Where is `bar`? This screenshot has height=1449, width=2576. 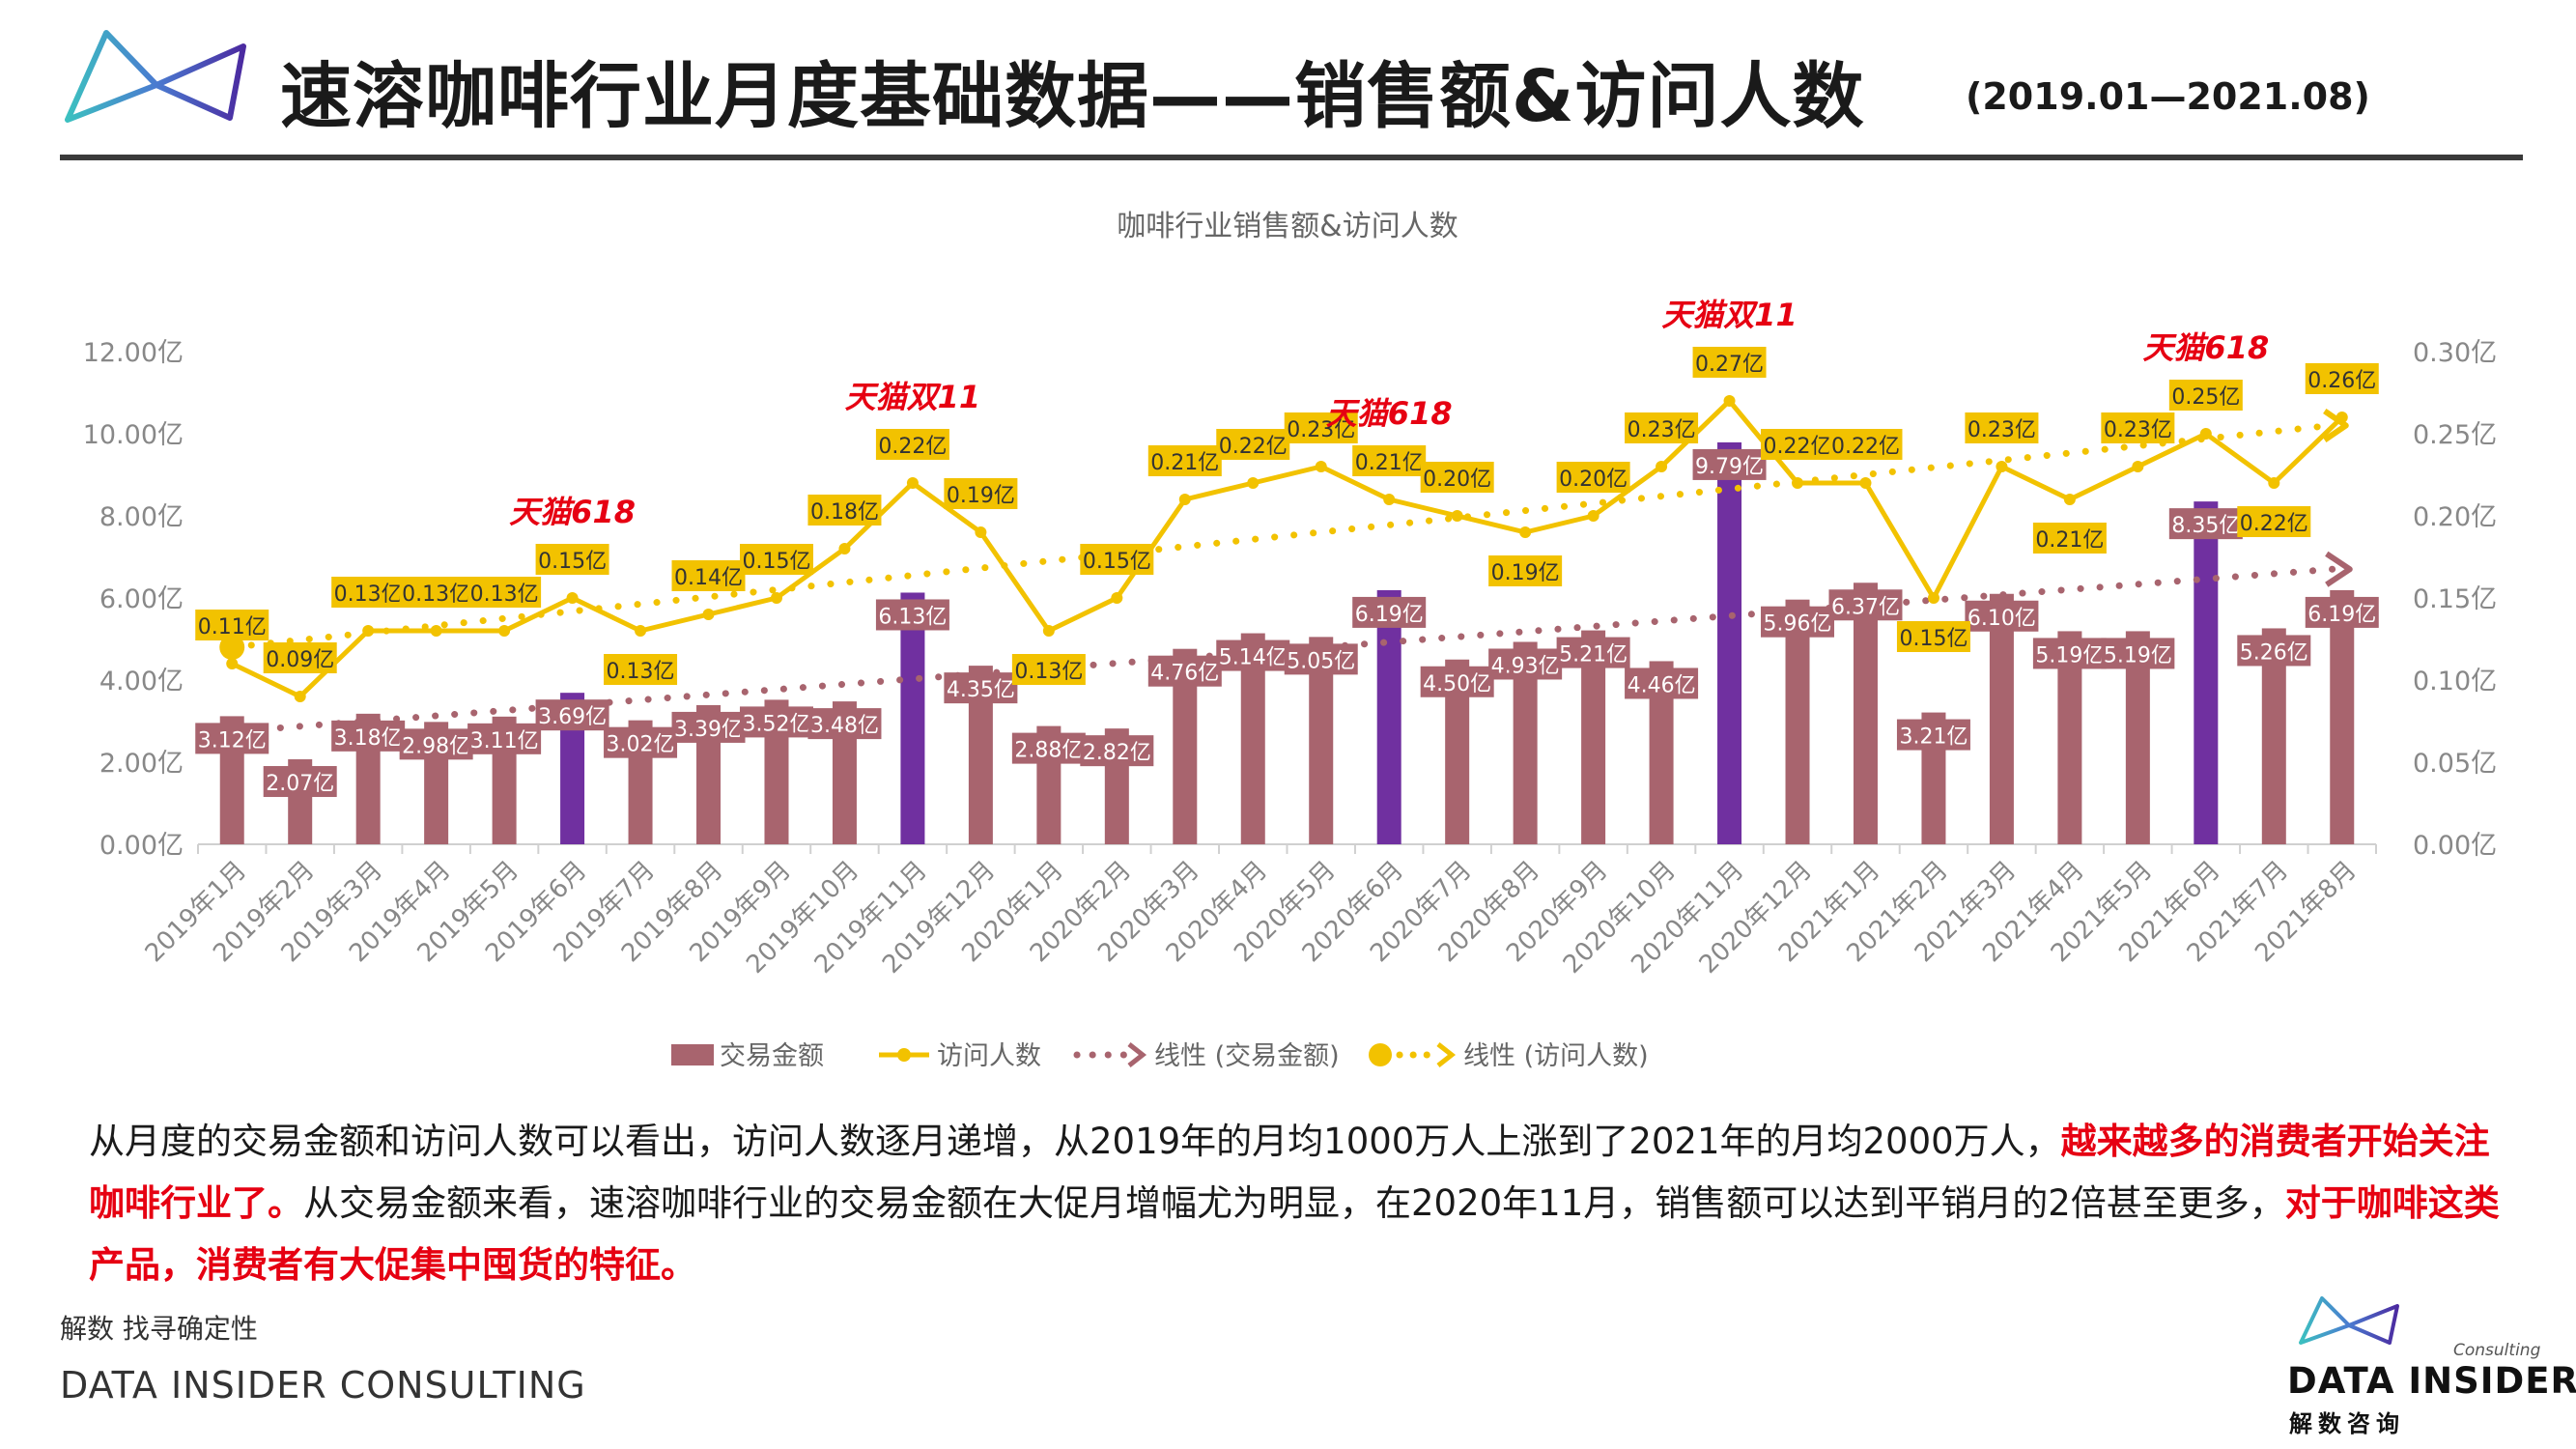
bar is located at coordinates (2342, 716).